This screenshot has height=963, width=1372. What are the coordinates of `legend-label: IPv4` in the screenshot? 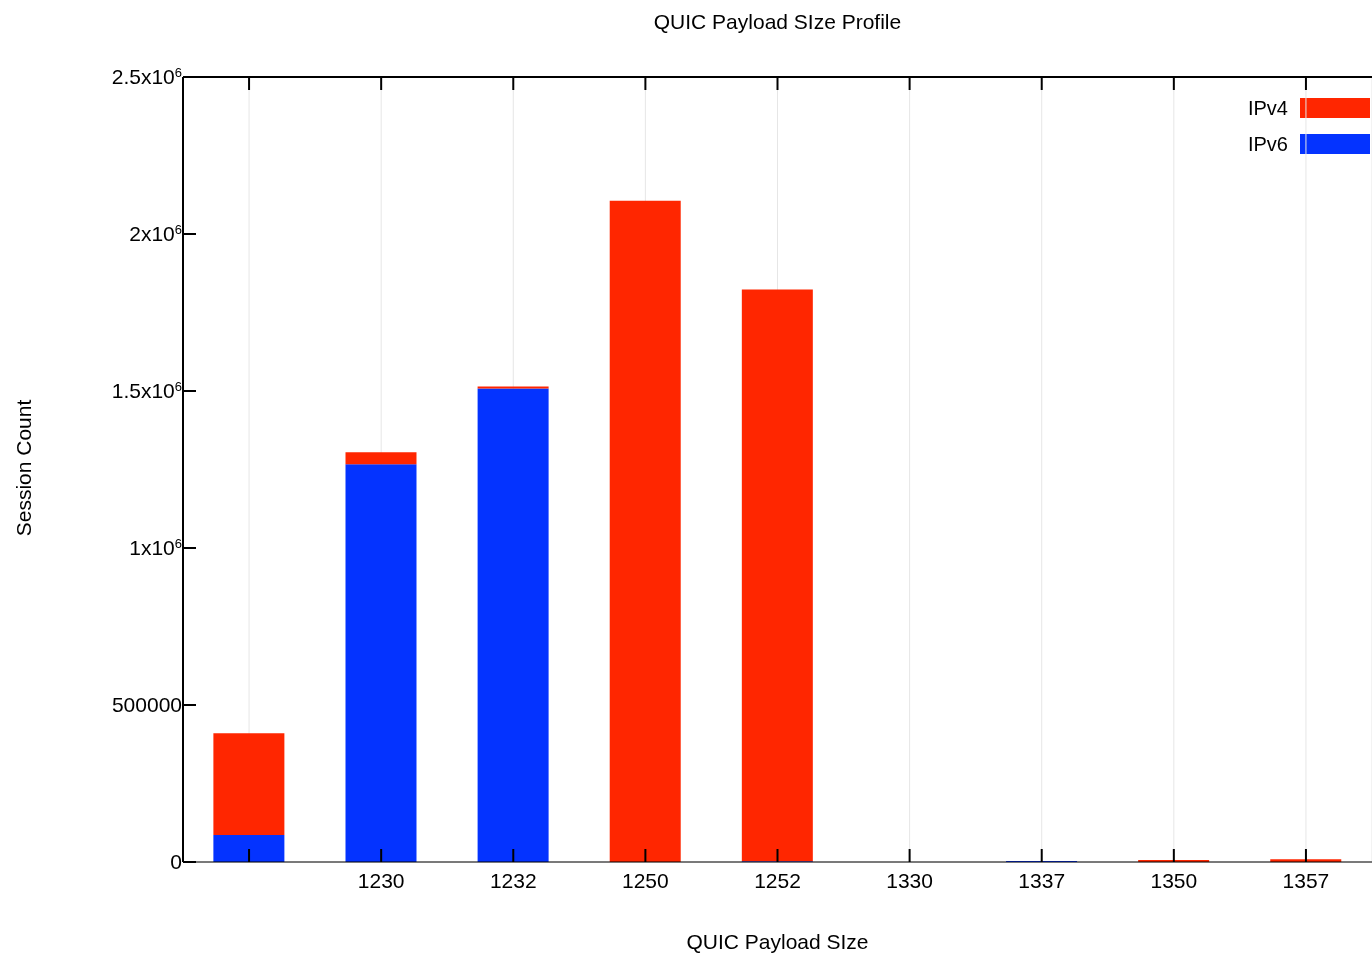 It's located at (1267, 108).